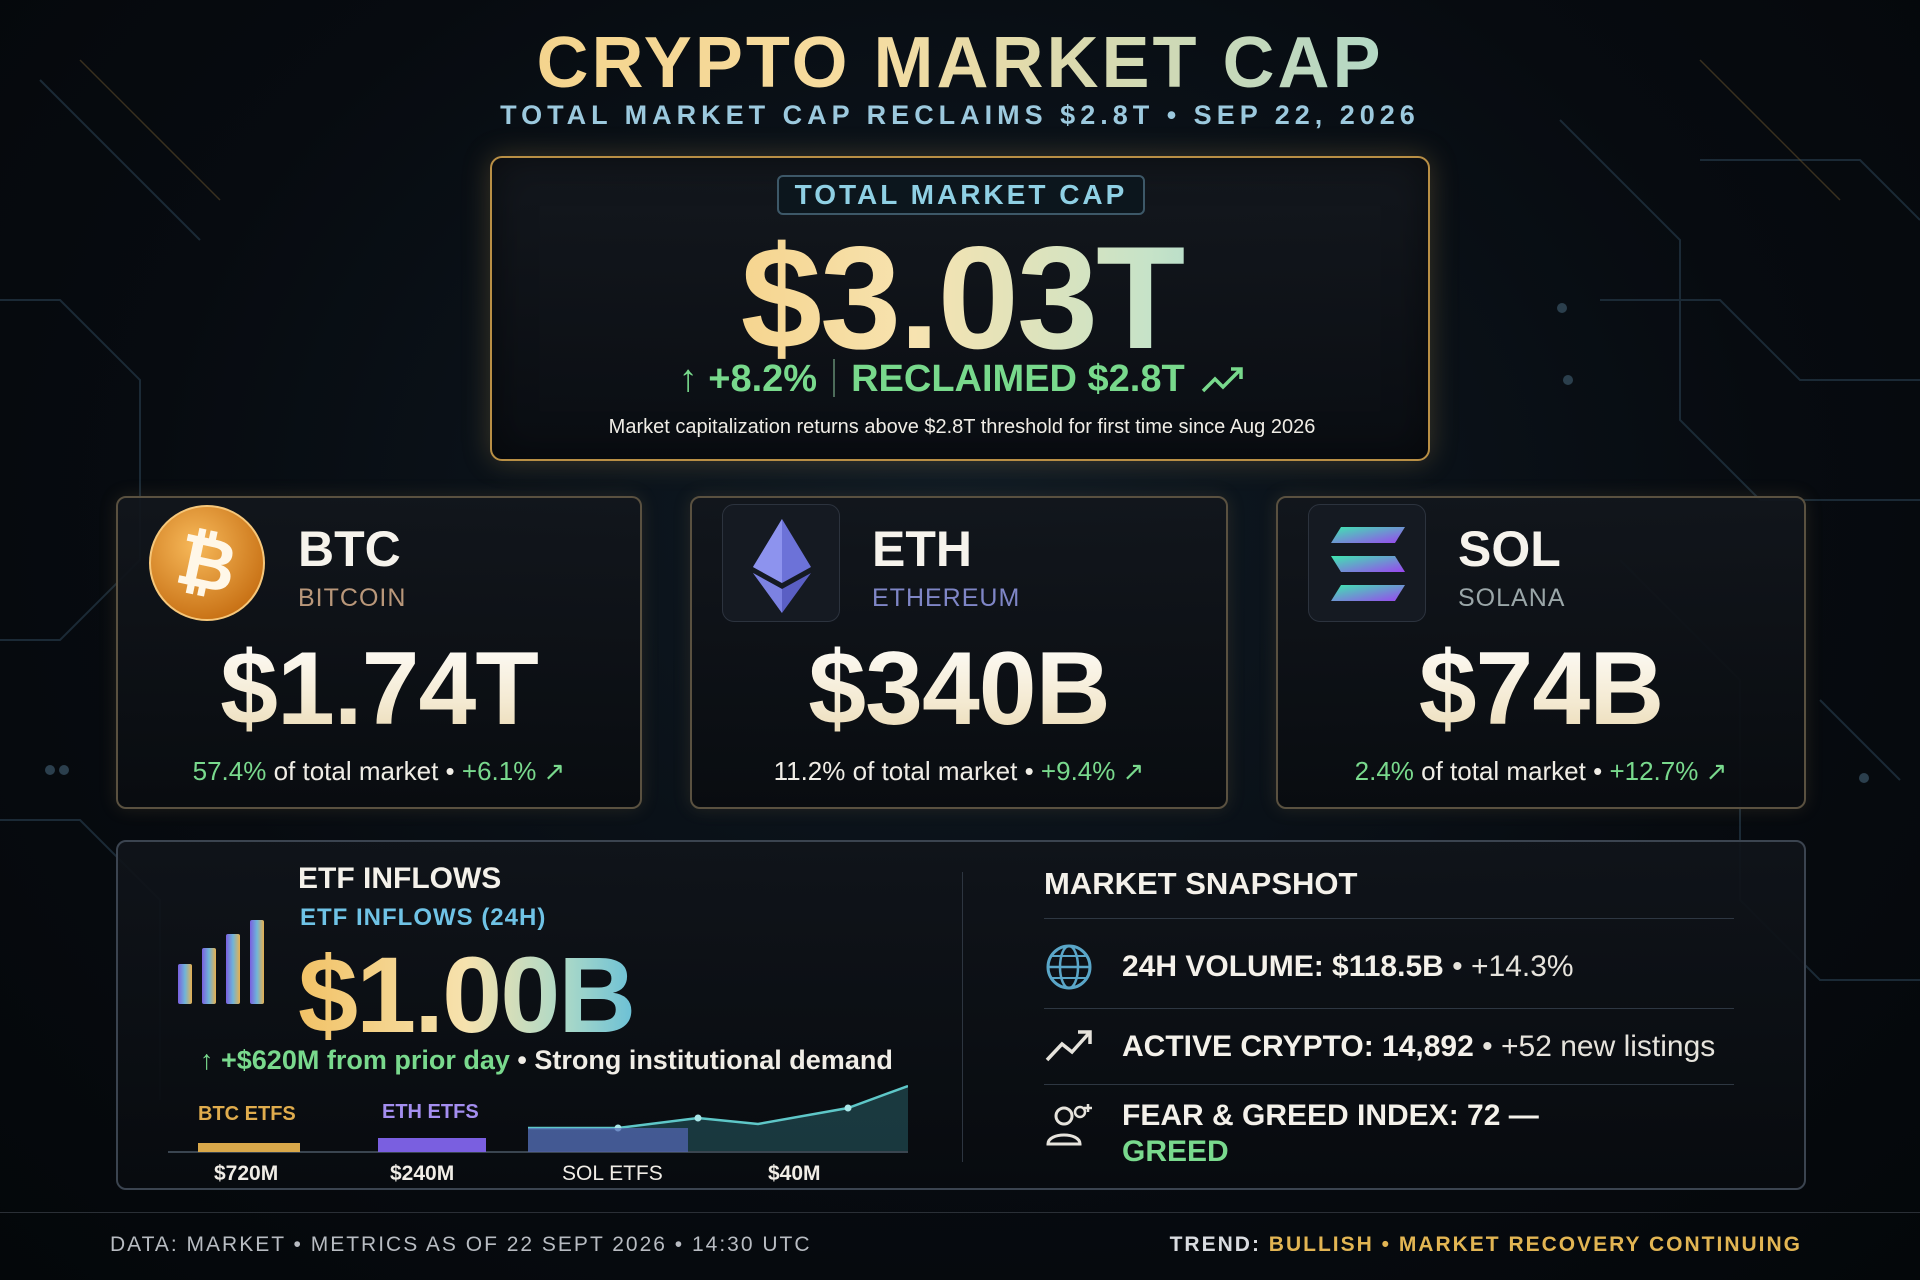 The width and height of the screenshot is (1920, 1280). I want to click on eth-change: +9.4% ↗, so click(1092, 771).